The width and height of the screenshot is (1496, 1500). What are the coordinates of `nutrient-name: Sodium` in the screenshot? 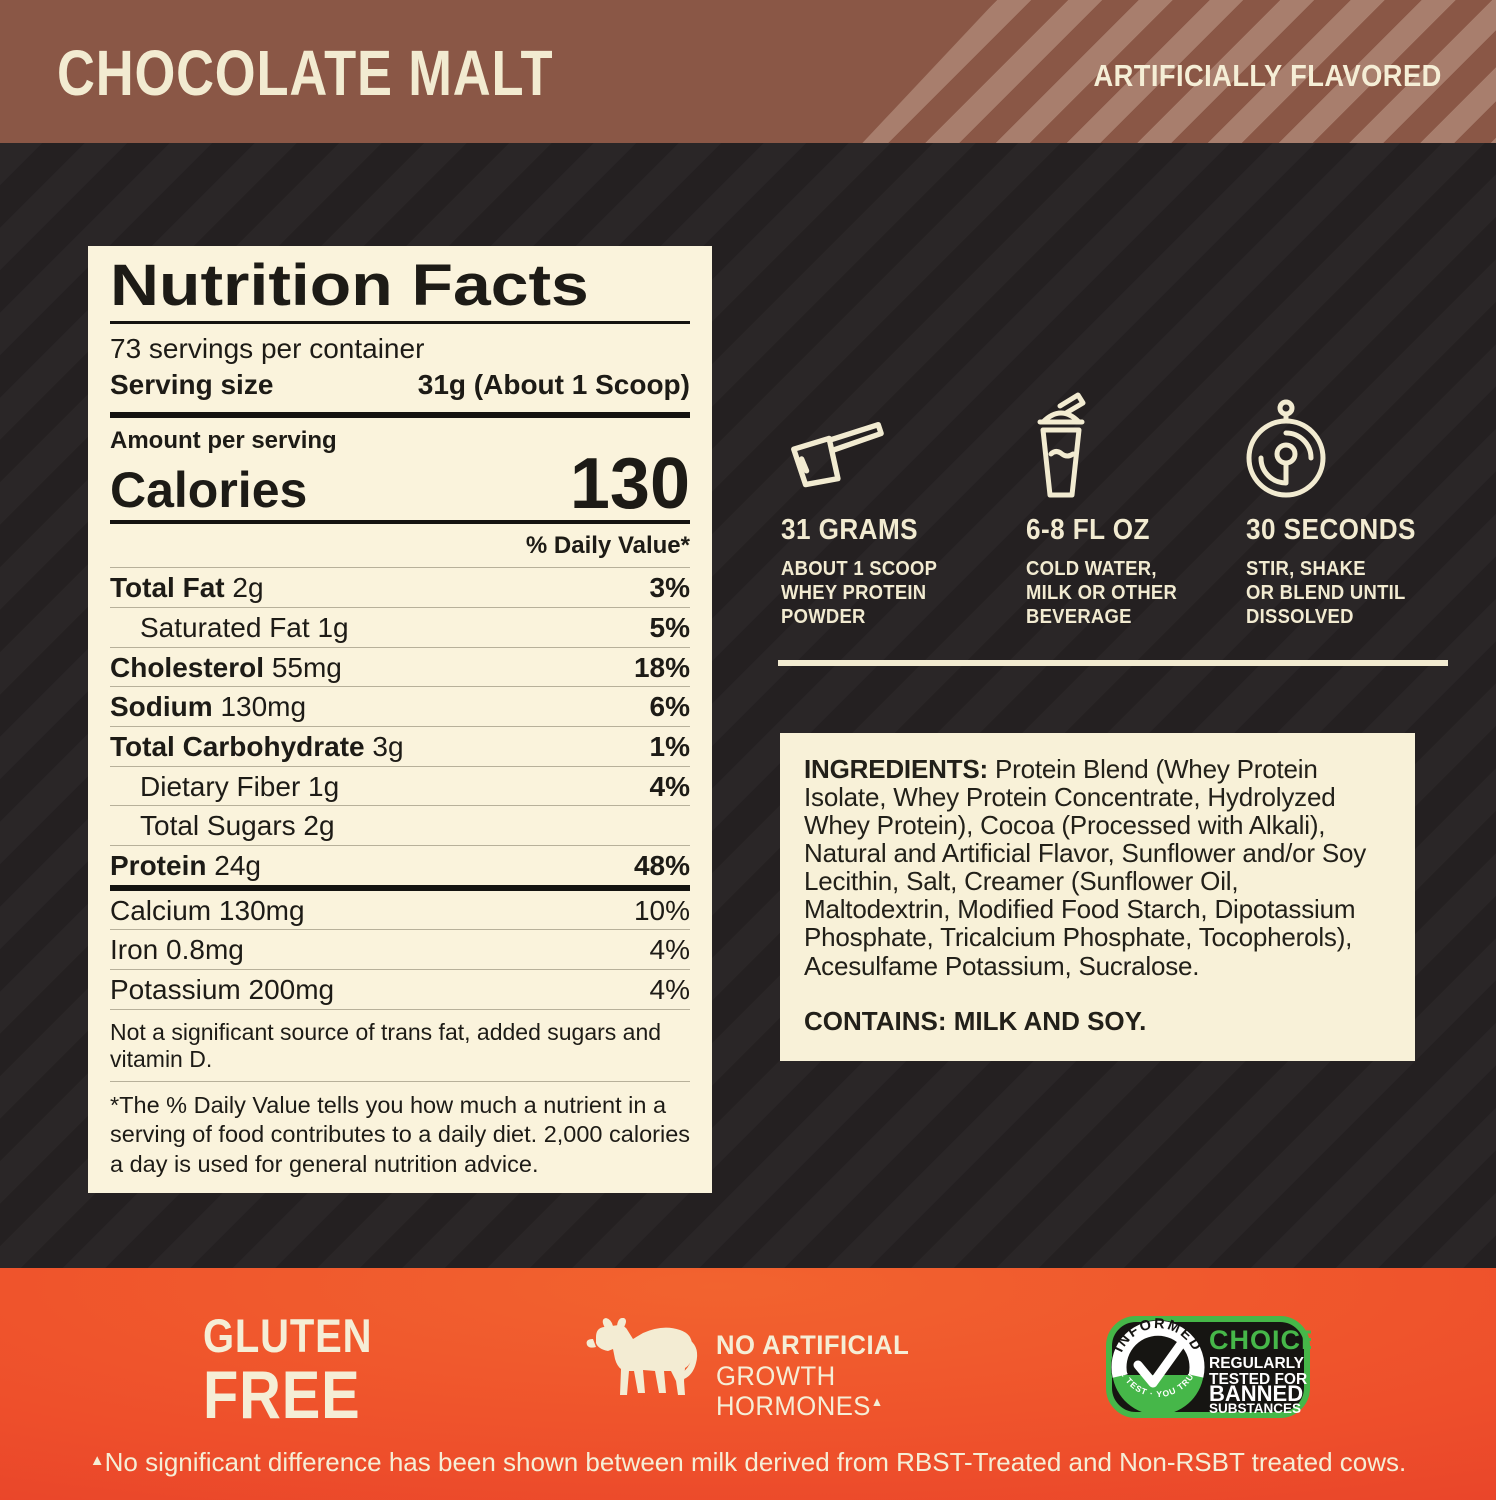 It's located at (161, 707).